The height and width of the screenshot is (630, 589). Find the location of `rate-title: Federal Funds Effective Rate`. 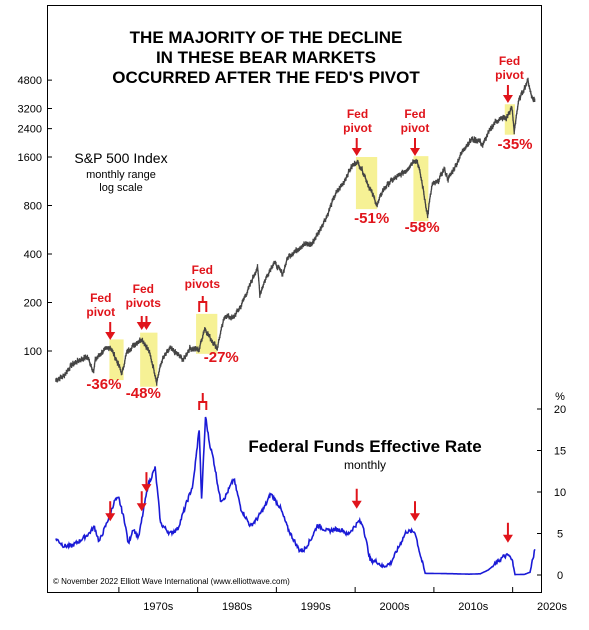

rate-title: Federal Funds Effective Rate is located at coordinates (364, 446).